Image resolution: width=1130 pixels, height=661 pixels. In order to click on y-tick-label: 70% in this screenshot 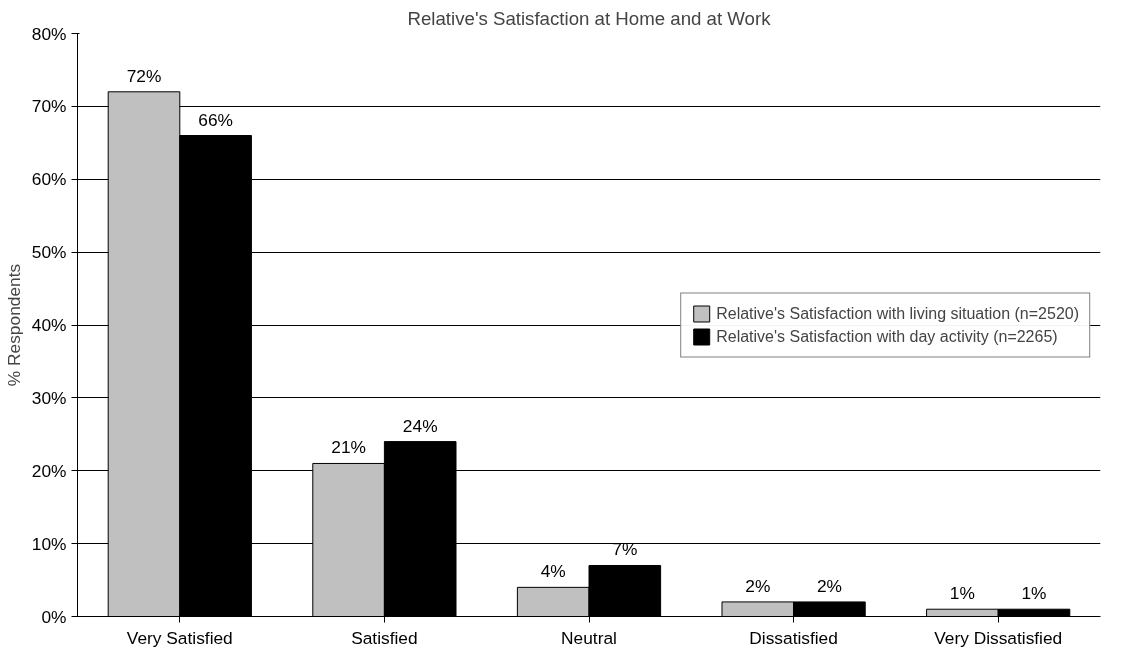, I will do `click(49, 106)`.